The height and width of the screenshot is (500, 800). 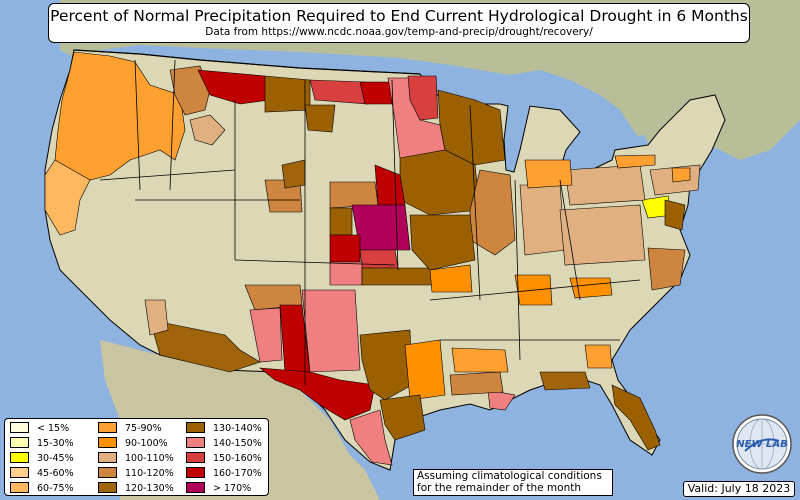 I want to click on region-ok-dark, so click(x=397, y=276).